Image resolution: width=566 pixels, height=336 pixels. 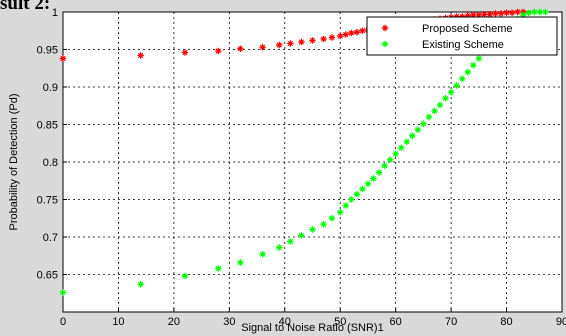 What do you see at coordinates (312, 328) in the screenshot?
I see `x-axis-label: Signal to Noise Ratio (SNR)1` at bounding box center [312, 328].